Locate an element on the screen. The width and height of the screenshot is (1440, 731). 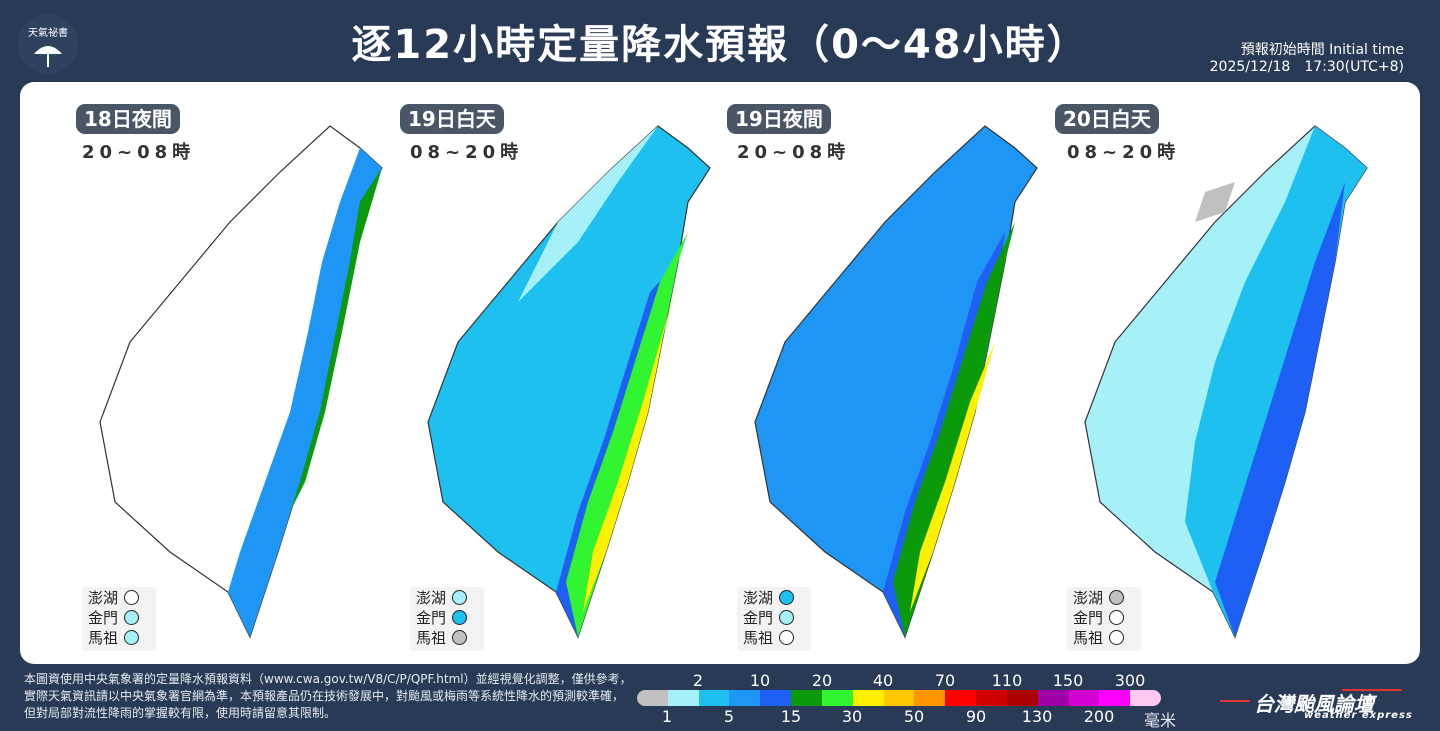
period-badge: 19日白天 is located at coordinates (452, 119).